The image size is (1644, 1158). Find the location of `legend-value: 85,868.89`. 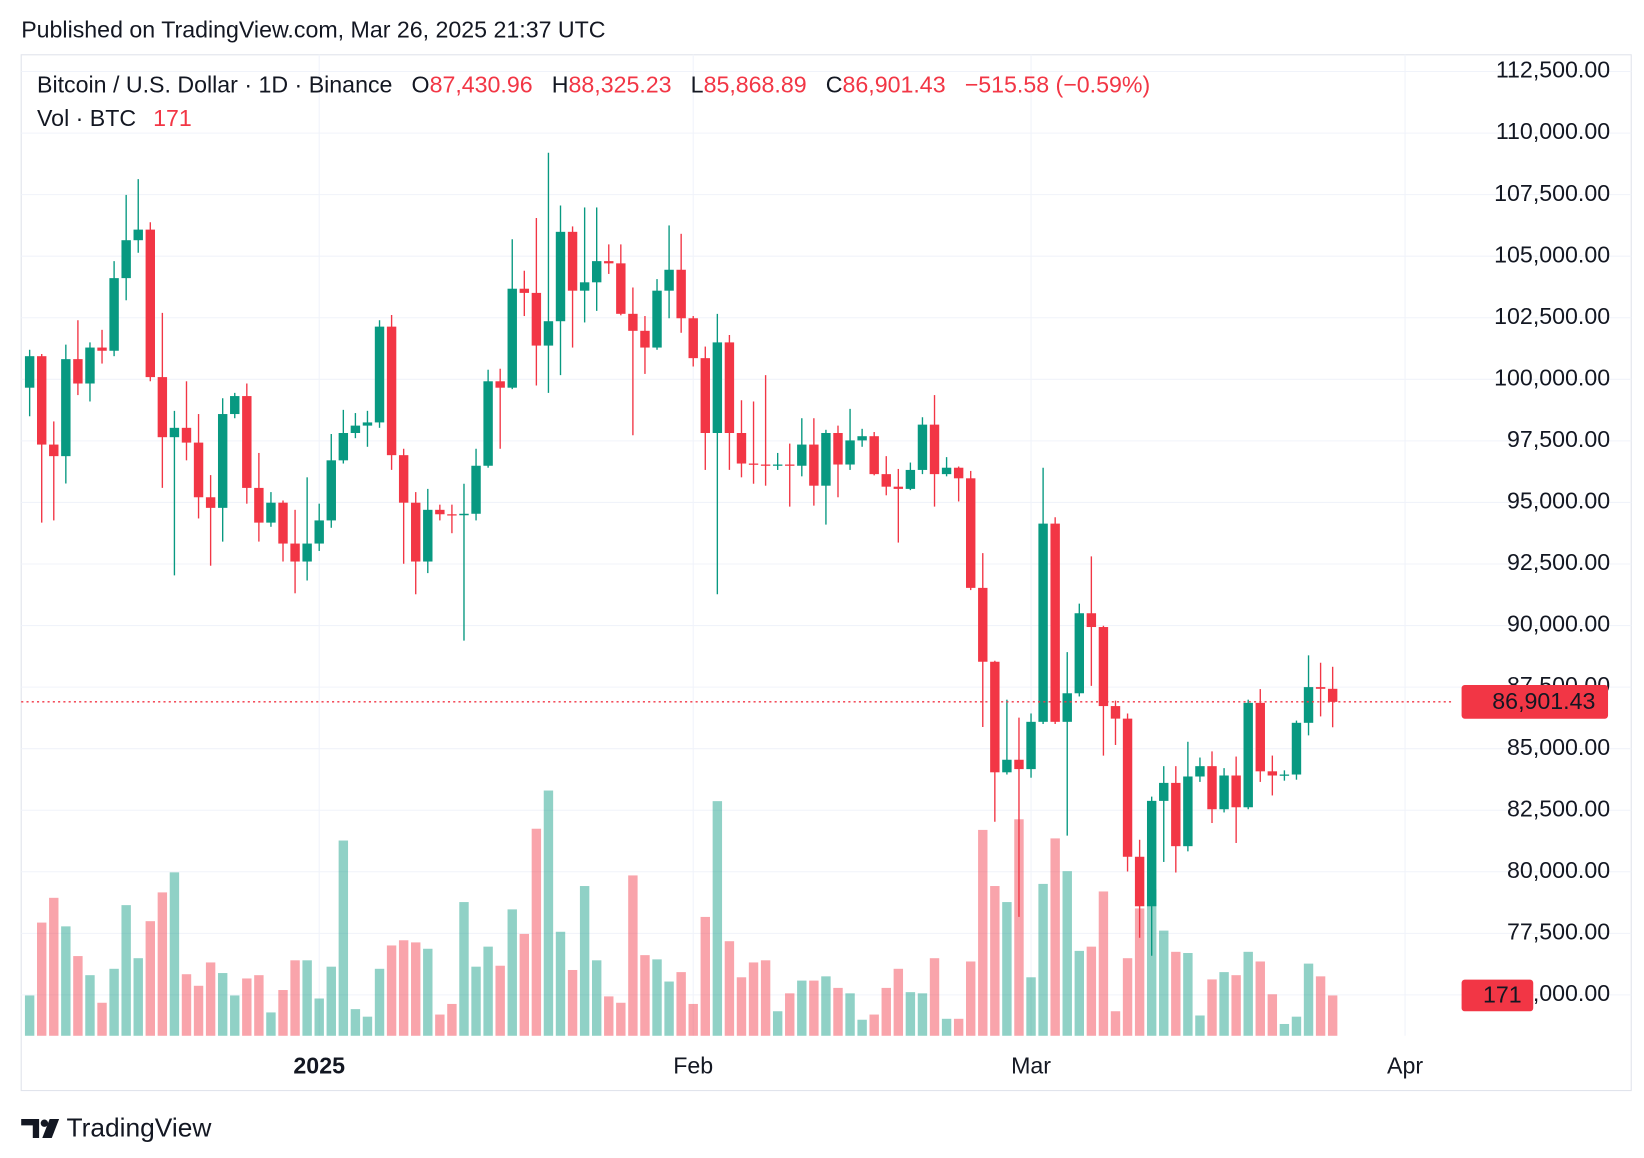

legend-value: 85,868.89 is located at coordinates (755, 85).